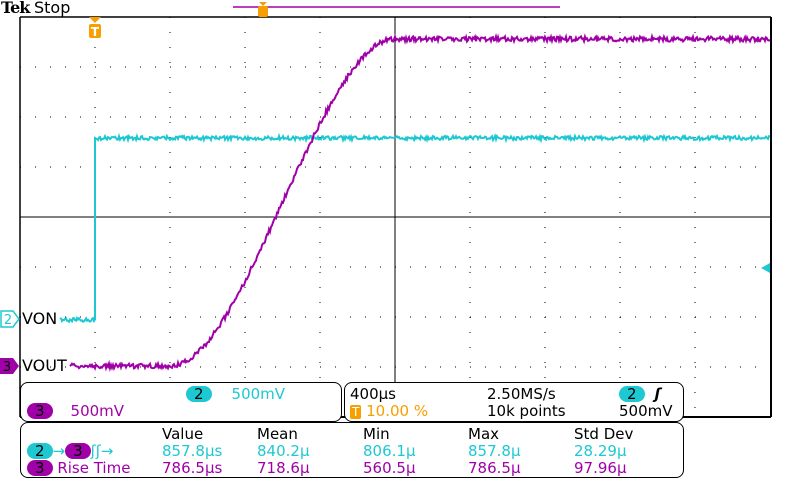 Image resolution: width=800 pixels, height=480 pixels. Describe the element at coordinates (389, 468) in the screenshot. I see `rise-min: 560.5µ` at that location.